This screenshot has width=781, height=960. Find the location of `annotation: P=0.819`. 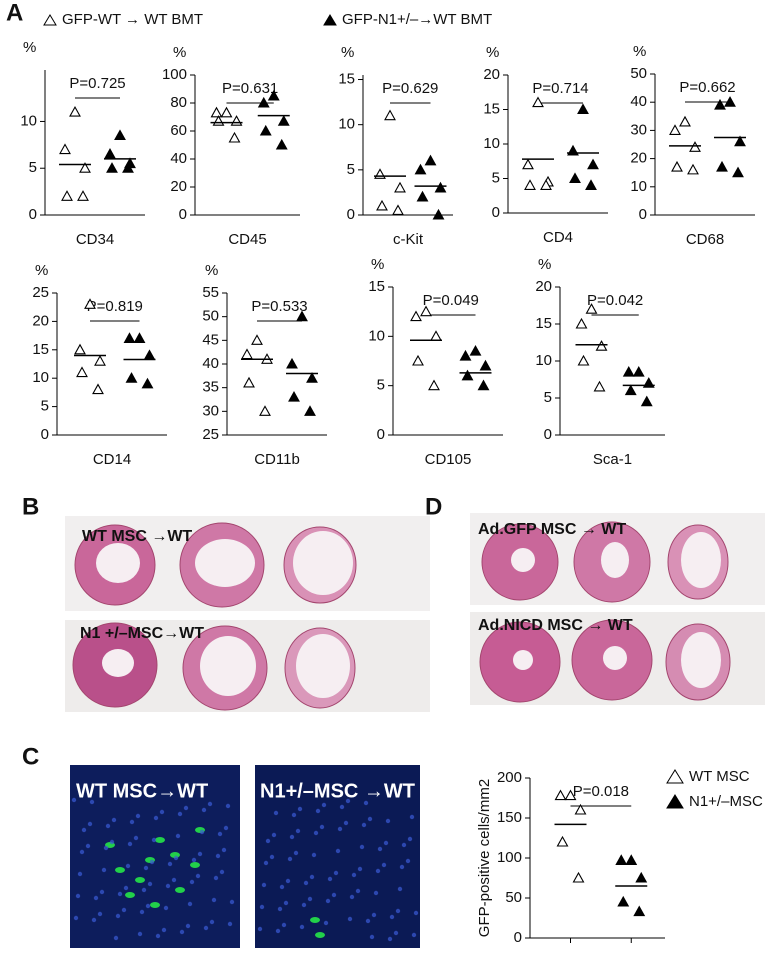

annotation: P=0.819 is located at coordinates (115, 306).